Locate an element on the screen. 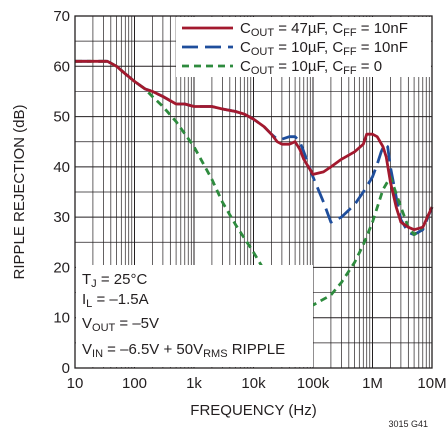  condition-line: VOUT = –5V is located at coordinates (120, 324).